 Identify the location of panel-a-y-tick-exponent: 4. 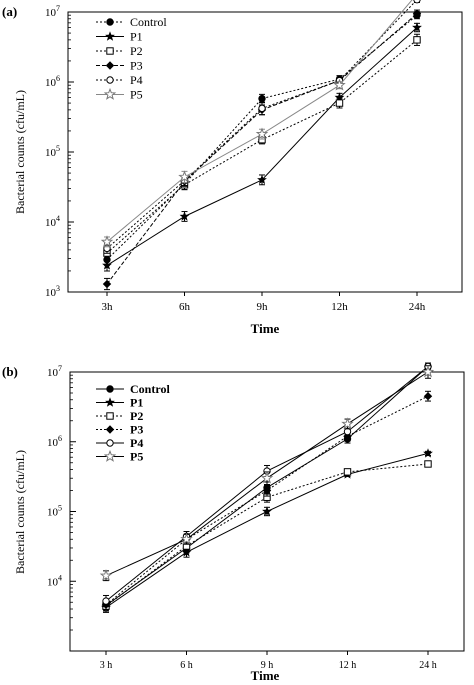
(58, 218).